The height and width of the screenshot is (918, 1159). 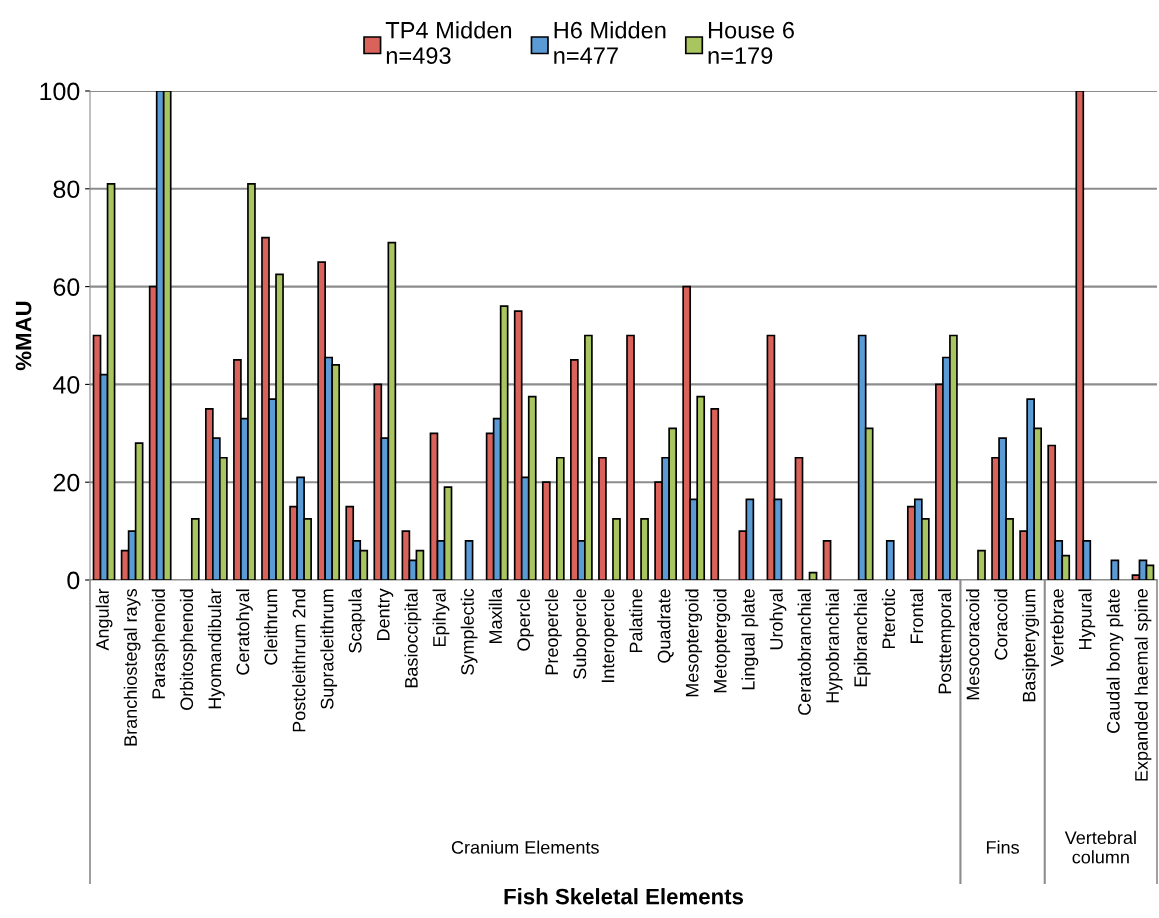 What do you see at coordinates (60, 91) in the screenshot?
I see `y-tick-label: 100` at bounding box center [60, 91].